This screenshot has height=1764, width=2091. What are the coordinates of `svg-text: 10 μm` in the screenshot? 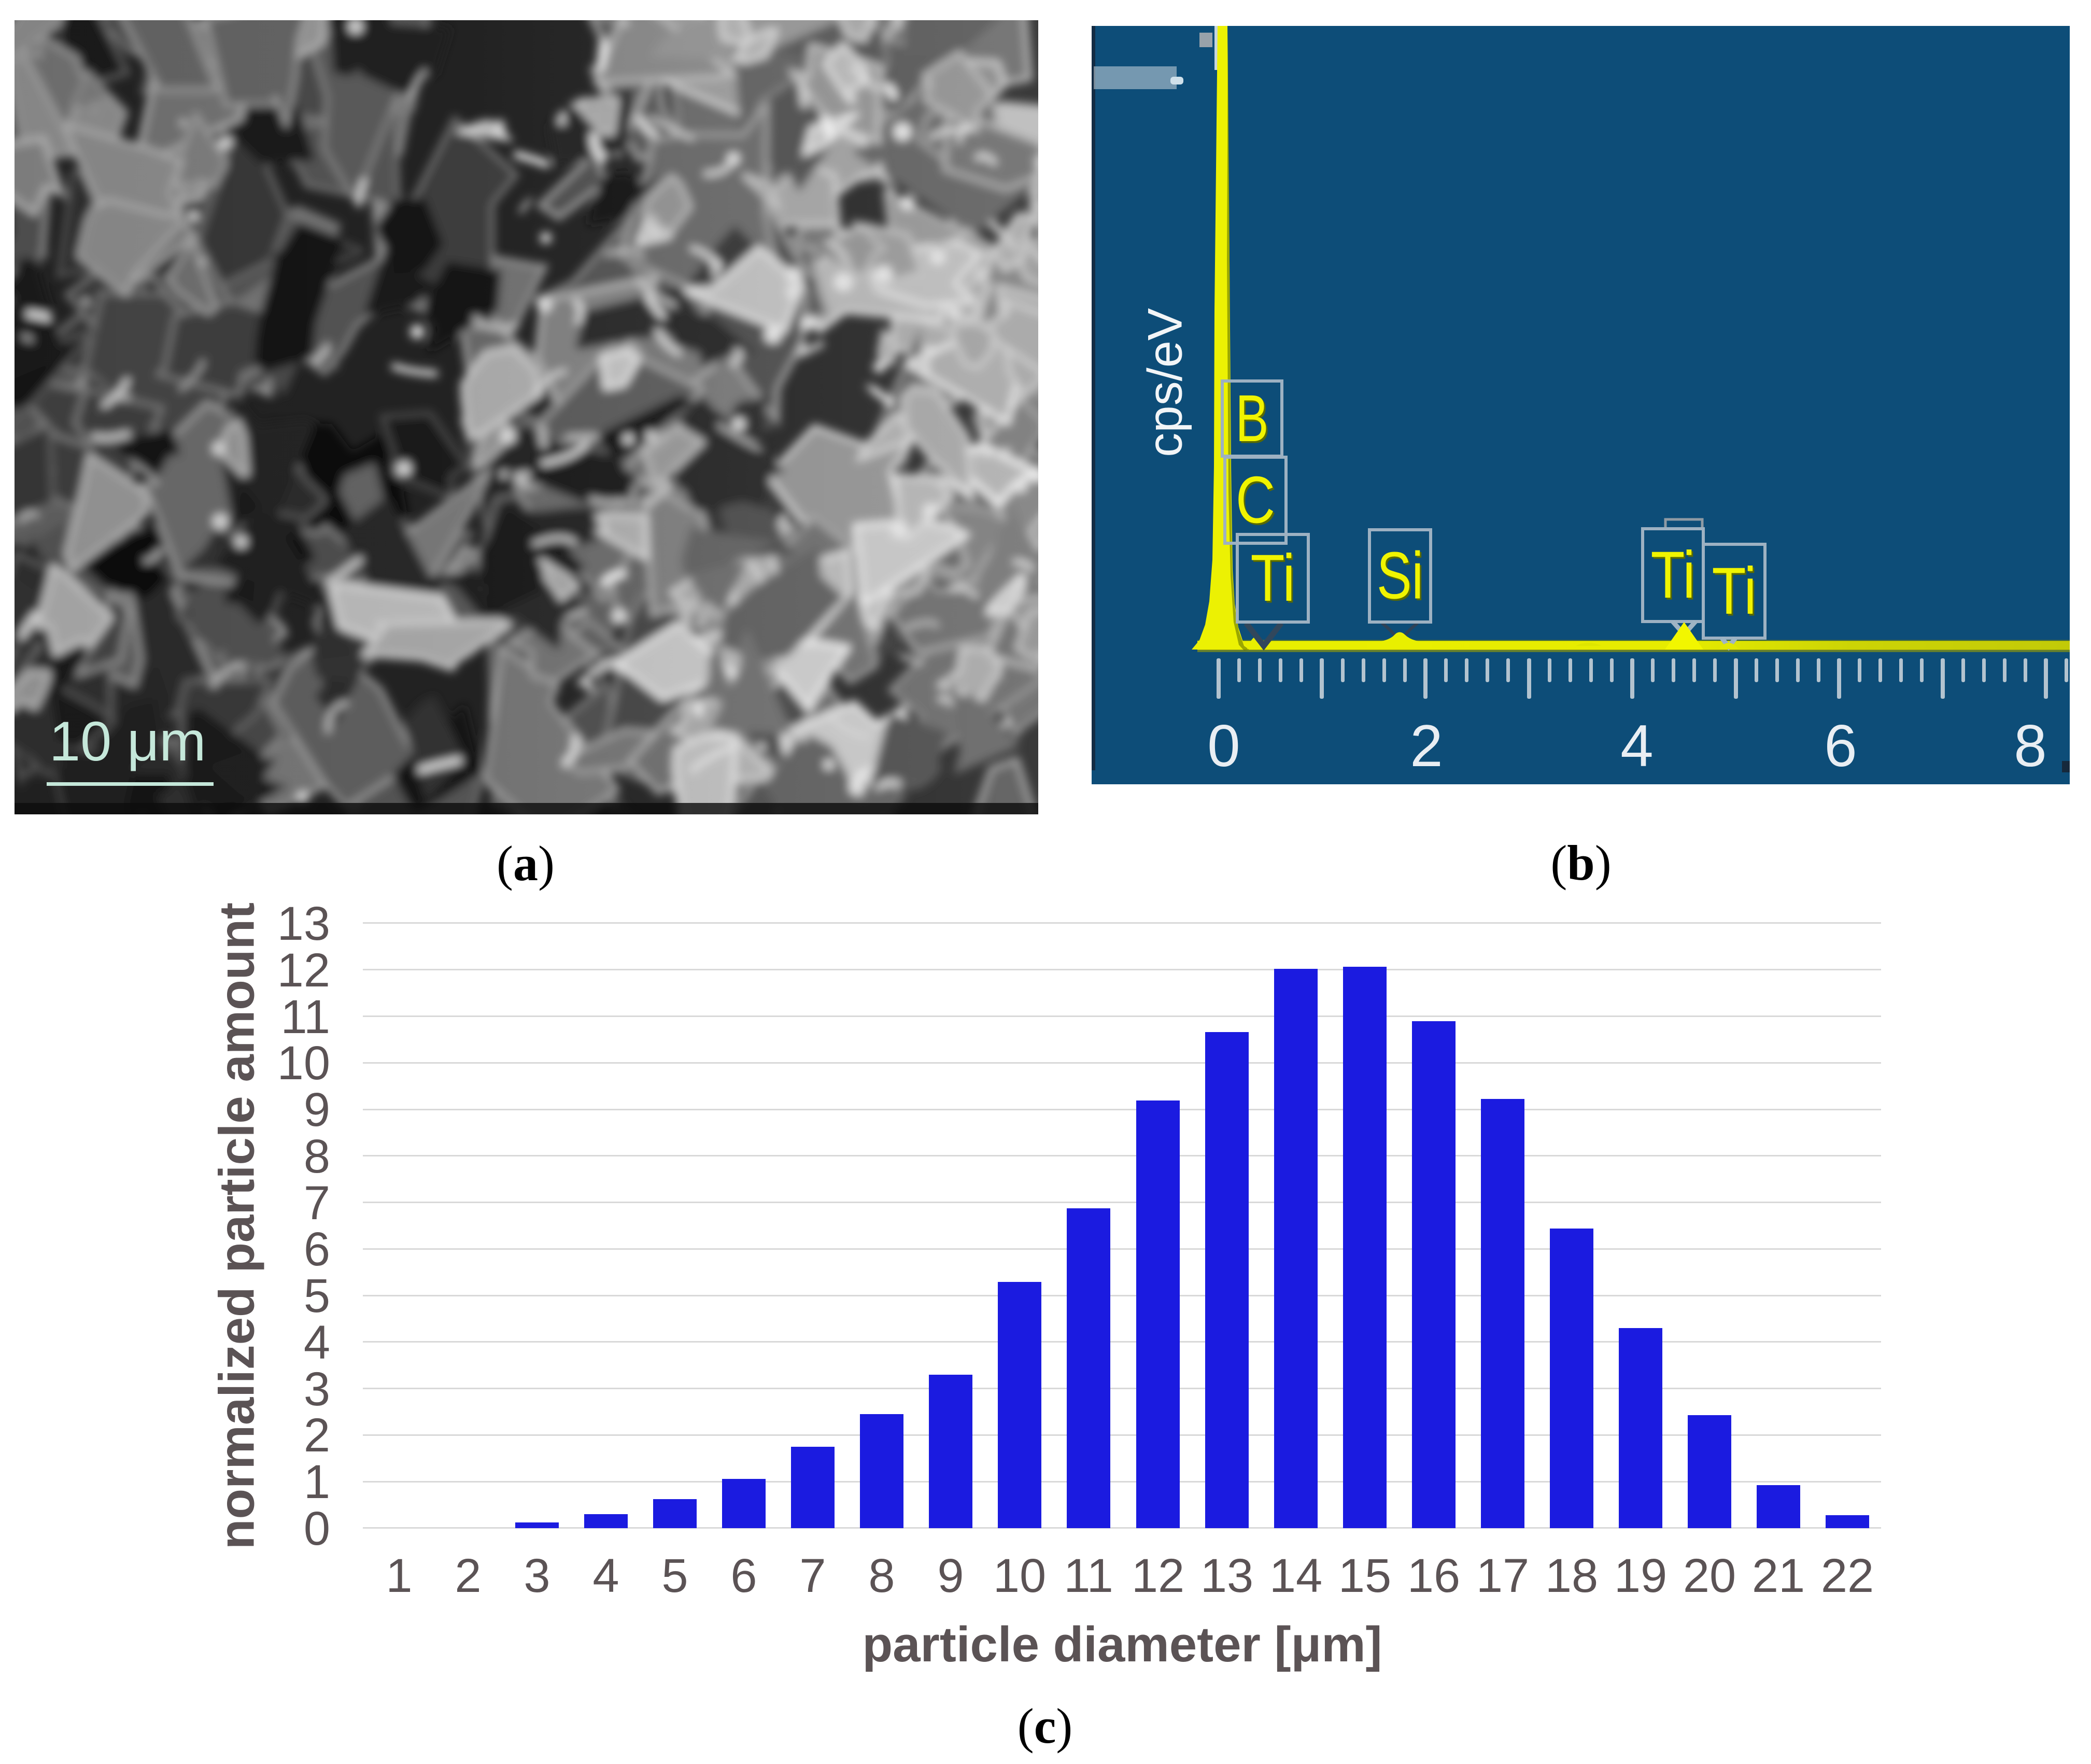 It's located at (127, 741).